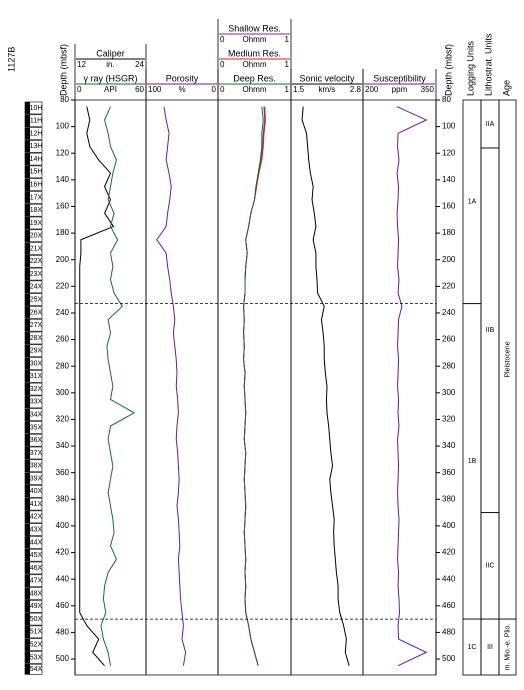  What do you see at coordinates (490, 566) in the screenshot?
I see `unit-label: IIC` at bounding box center [490, 566].